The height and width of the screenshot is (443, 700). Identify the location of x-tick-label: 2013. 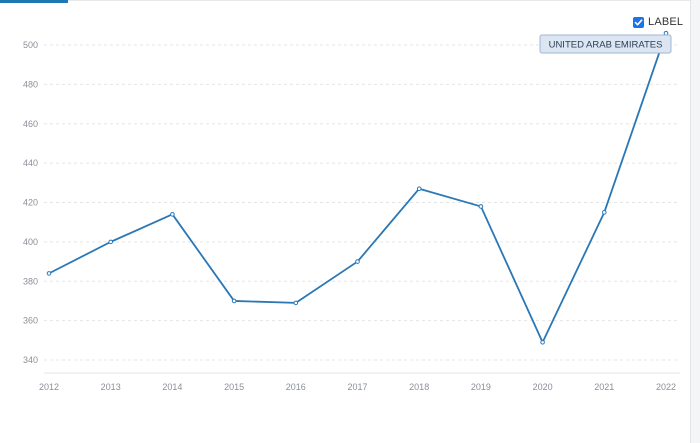
(111, 387).